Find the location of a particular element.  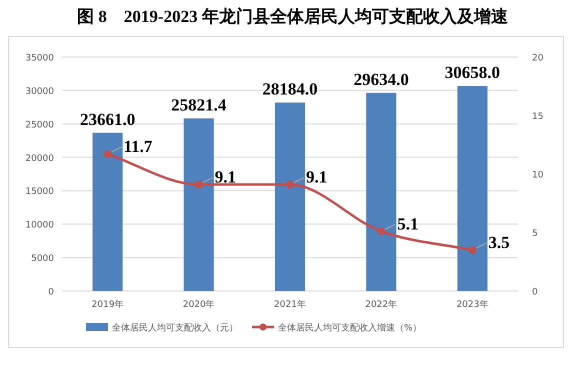

y-tick-label: 20000 is located at coordinates (39, 159).